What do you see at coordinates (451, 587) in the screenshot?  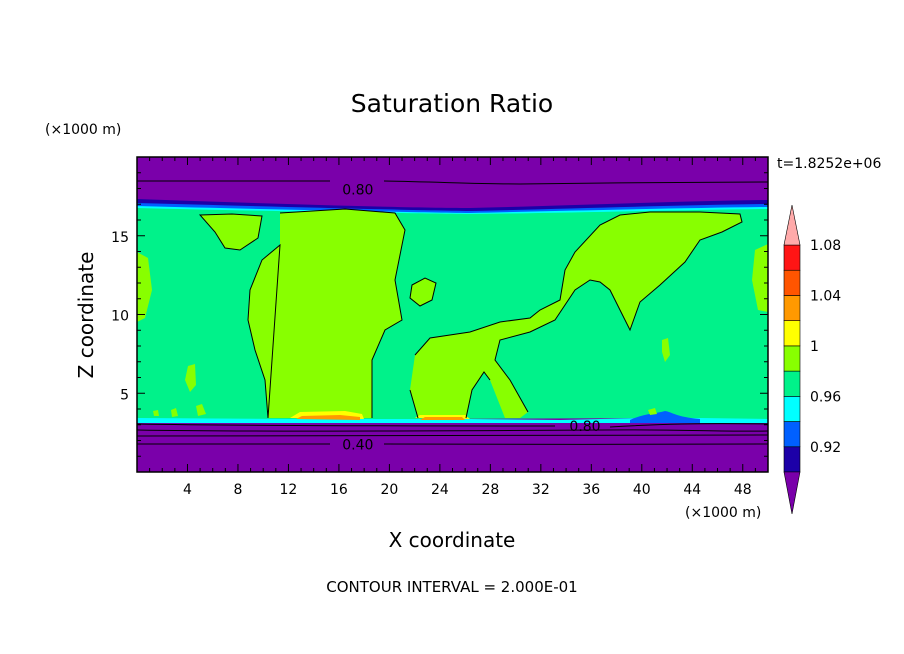 I see `contour-interval-note: CONTOUR INTERVAL = 2.000E-01` at bounding box center [451, 587].